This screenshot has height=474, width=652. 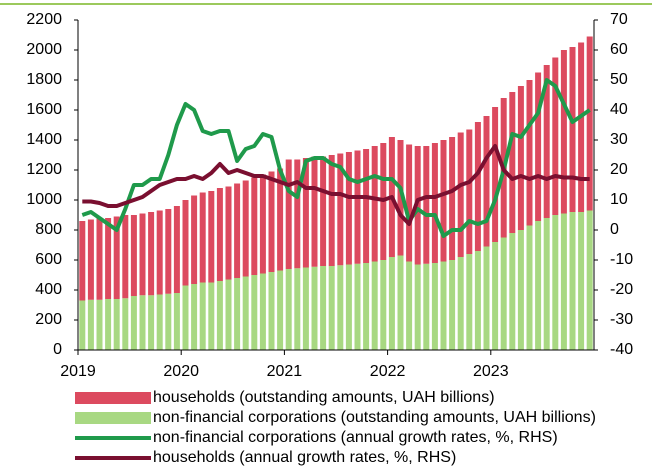 I want to click on y-tick-label: 2000, so click(x=44, y=49).